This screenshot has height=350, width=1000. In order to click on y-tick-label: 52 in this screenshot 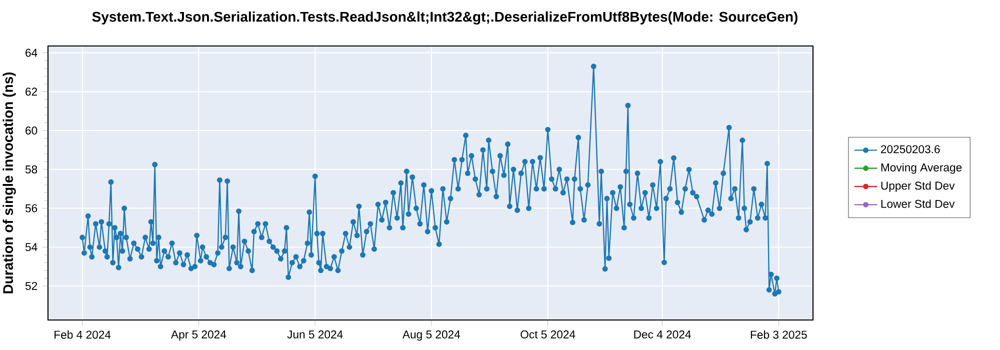, I will do `click(31, 286)`.